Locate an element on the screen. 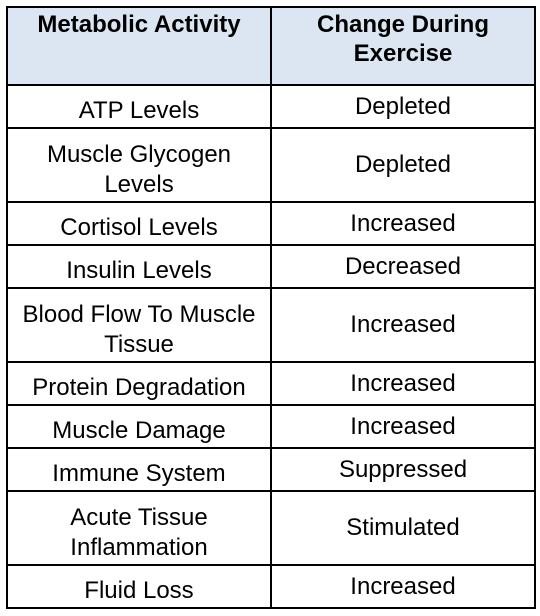 This screenshot has height=616, width=540. table-row: Muscle Glycogen Levels Depleted is located at coordinates (271, 165).